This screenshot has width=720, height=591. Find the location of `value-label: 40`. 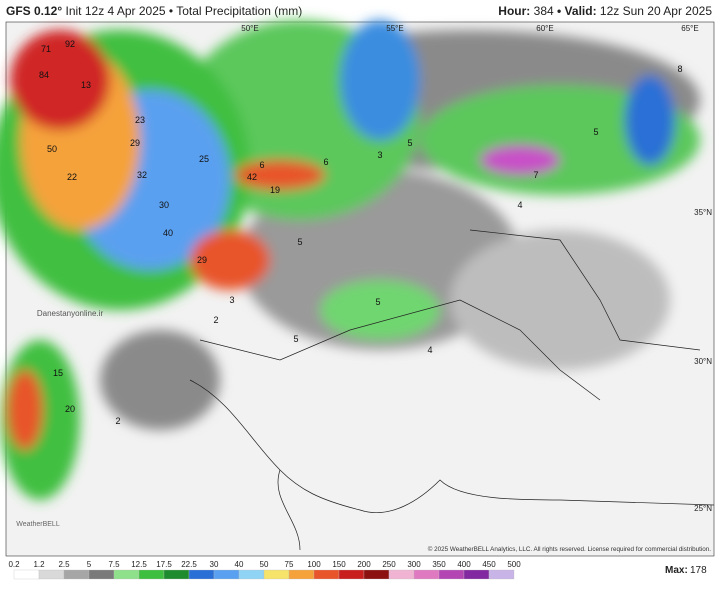

value-label: 40 is located at coordinates (168, 233).